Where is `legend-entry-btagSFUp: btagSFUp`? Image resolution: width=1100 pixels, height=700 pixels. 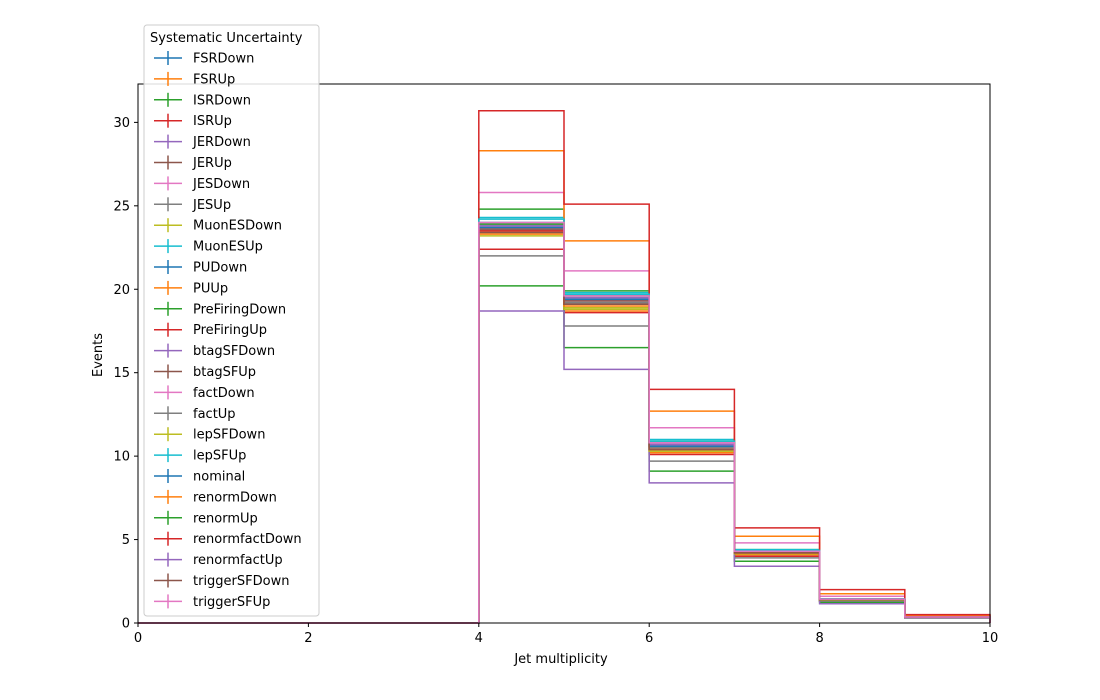 legend-entry-btagSFUp: btagSFUp is located at coordinates (205, 372).